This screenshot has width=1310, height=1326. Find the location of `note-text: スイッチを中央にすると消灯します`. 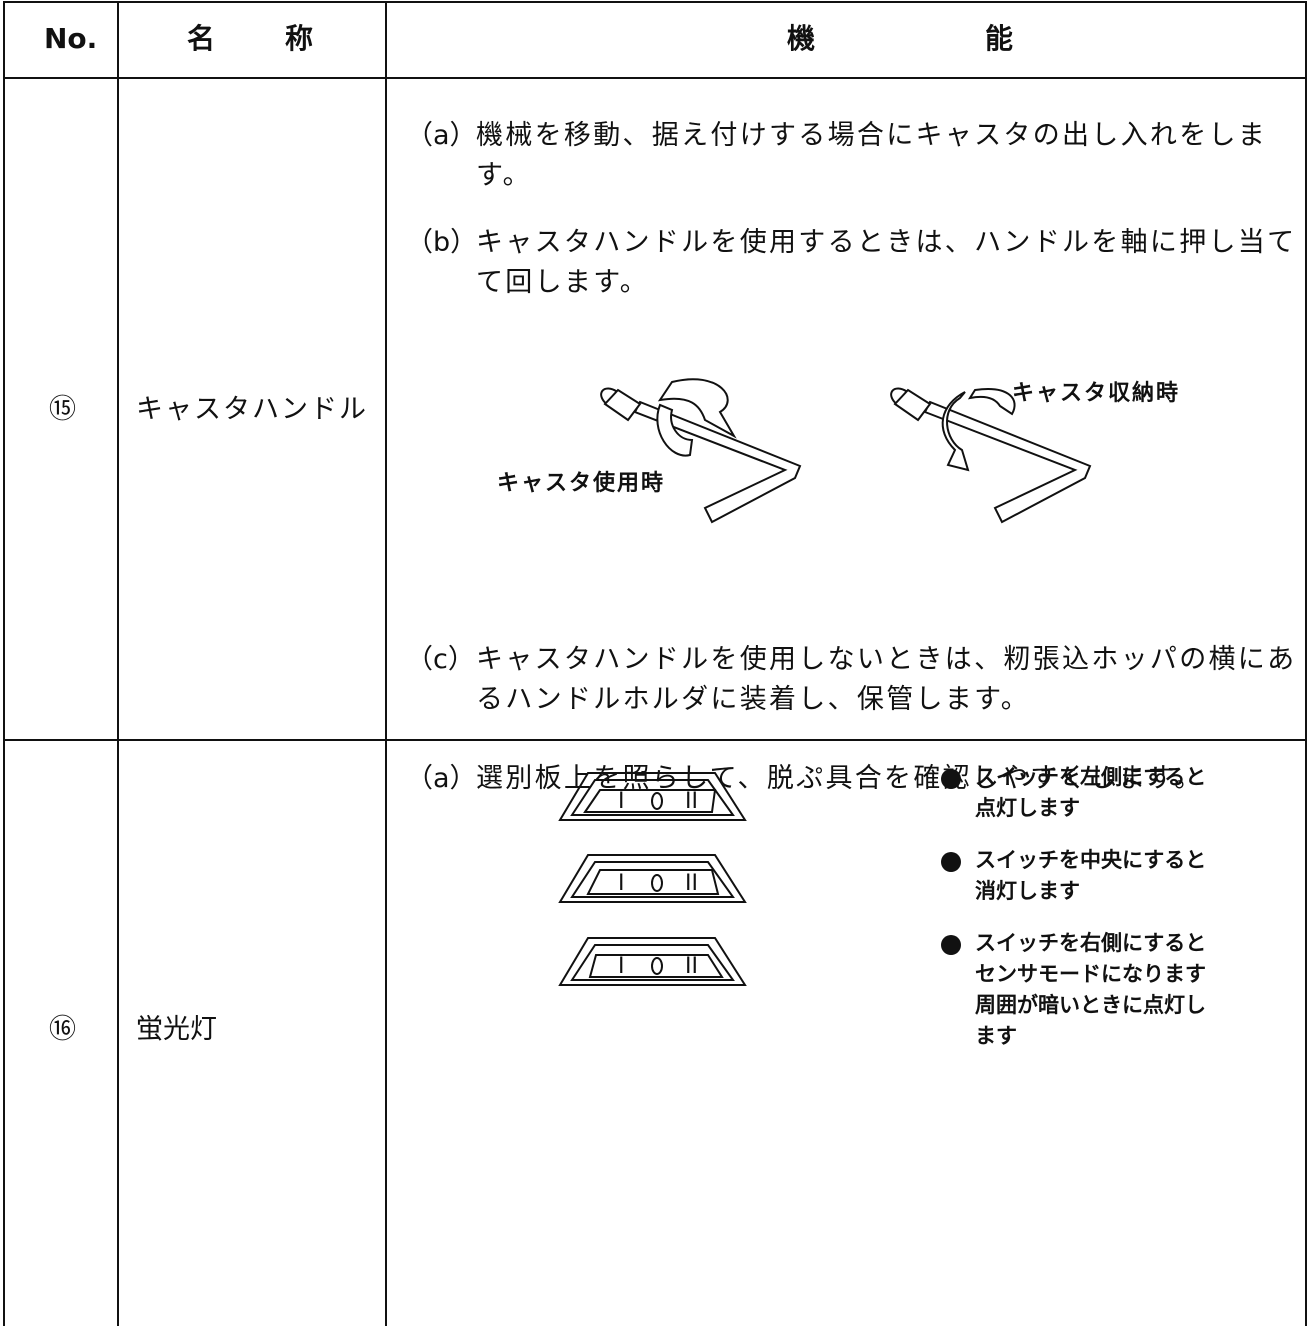

note-text: スイッチを中央にすると消灯します is located at coordinates (1091, 875).